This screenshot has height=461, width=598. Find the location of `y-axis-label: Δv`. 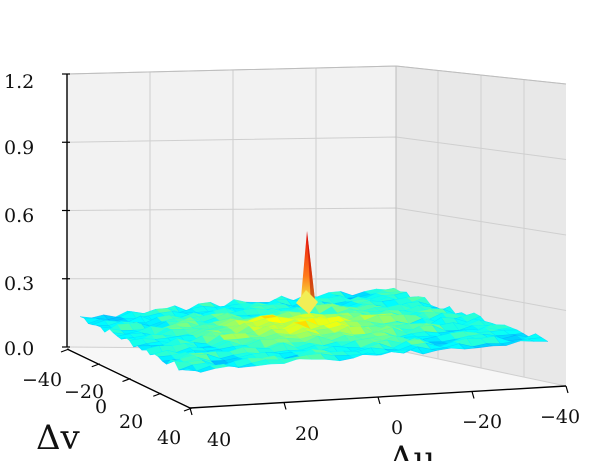

y-axis-label: Δv is located at coordinates (58, 438).